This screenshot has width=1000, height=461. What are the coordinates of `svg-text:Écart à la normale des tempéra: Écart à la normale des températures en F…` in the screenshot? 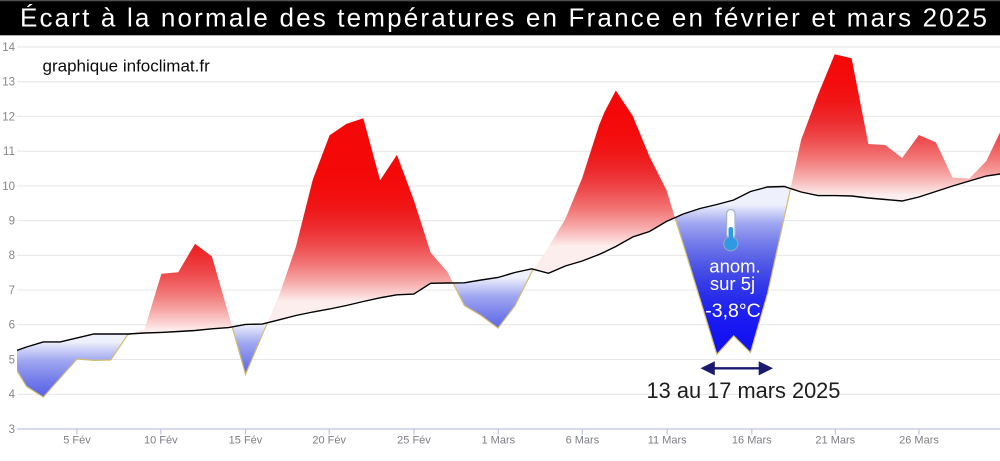 It's located at (503, 18).